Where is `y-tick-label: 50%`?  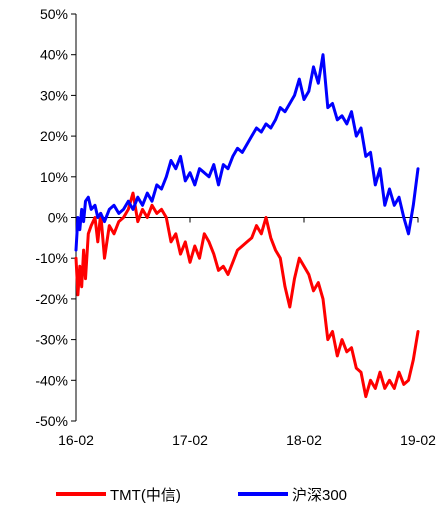
y-tick-label: 50% is located at coordinates (54, 14).